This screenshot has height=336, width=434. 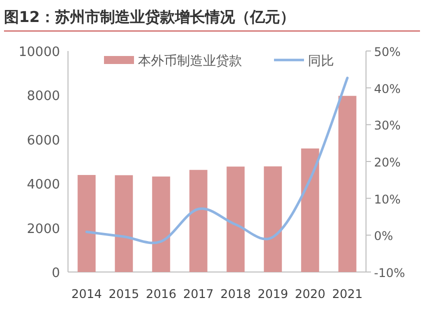 What do you see at coordinates (161, 294) in the screenshot?
I see `x-tick-label: 2016` at bounding box center [161, 294].